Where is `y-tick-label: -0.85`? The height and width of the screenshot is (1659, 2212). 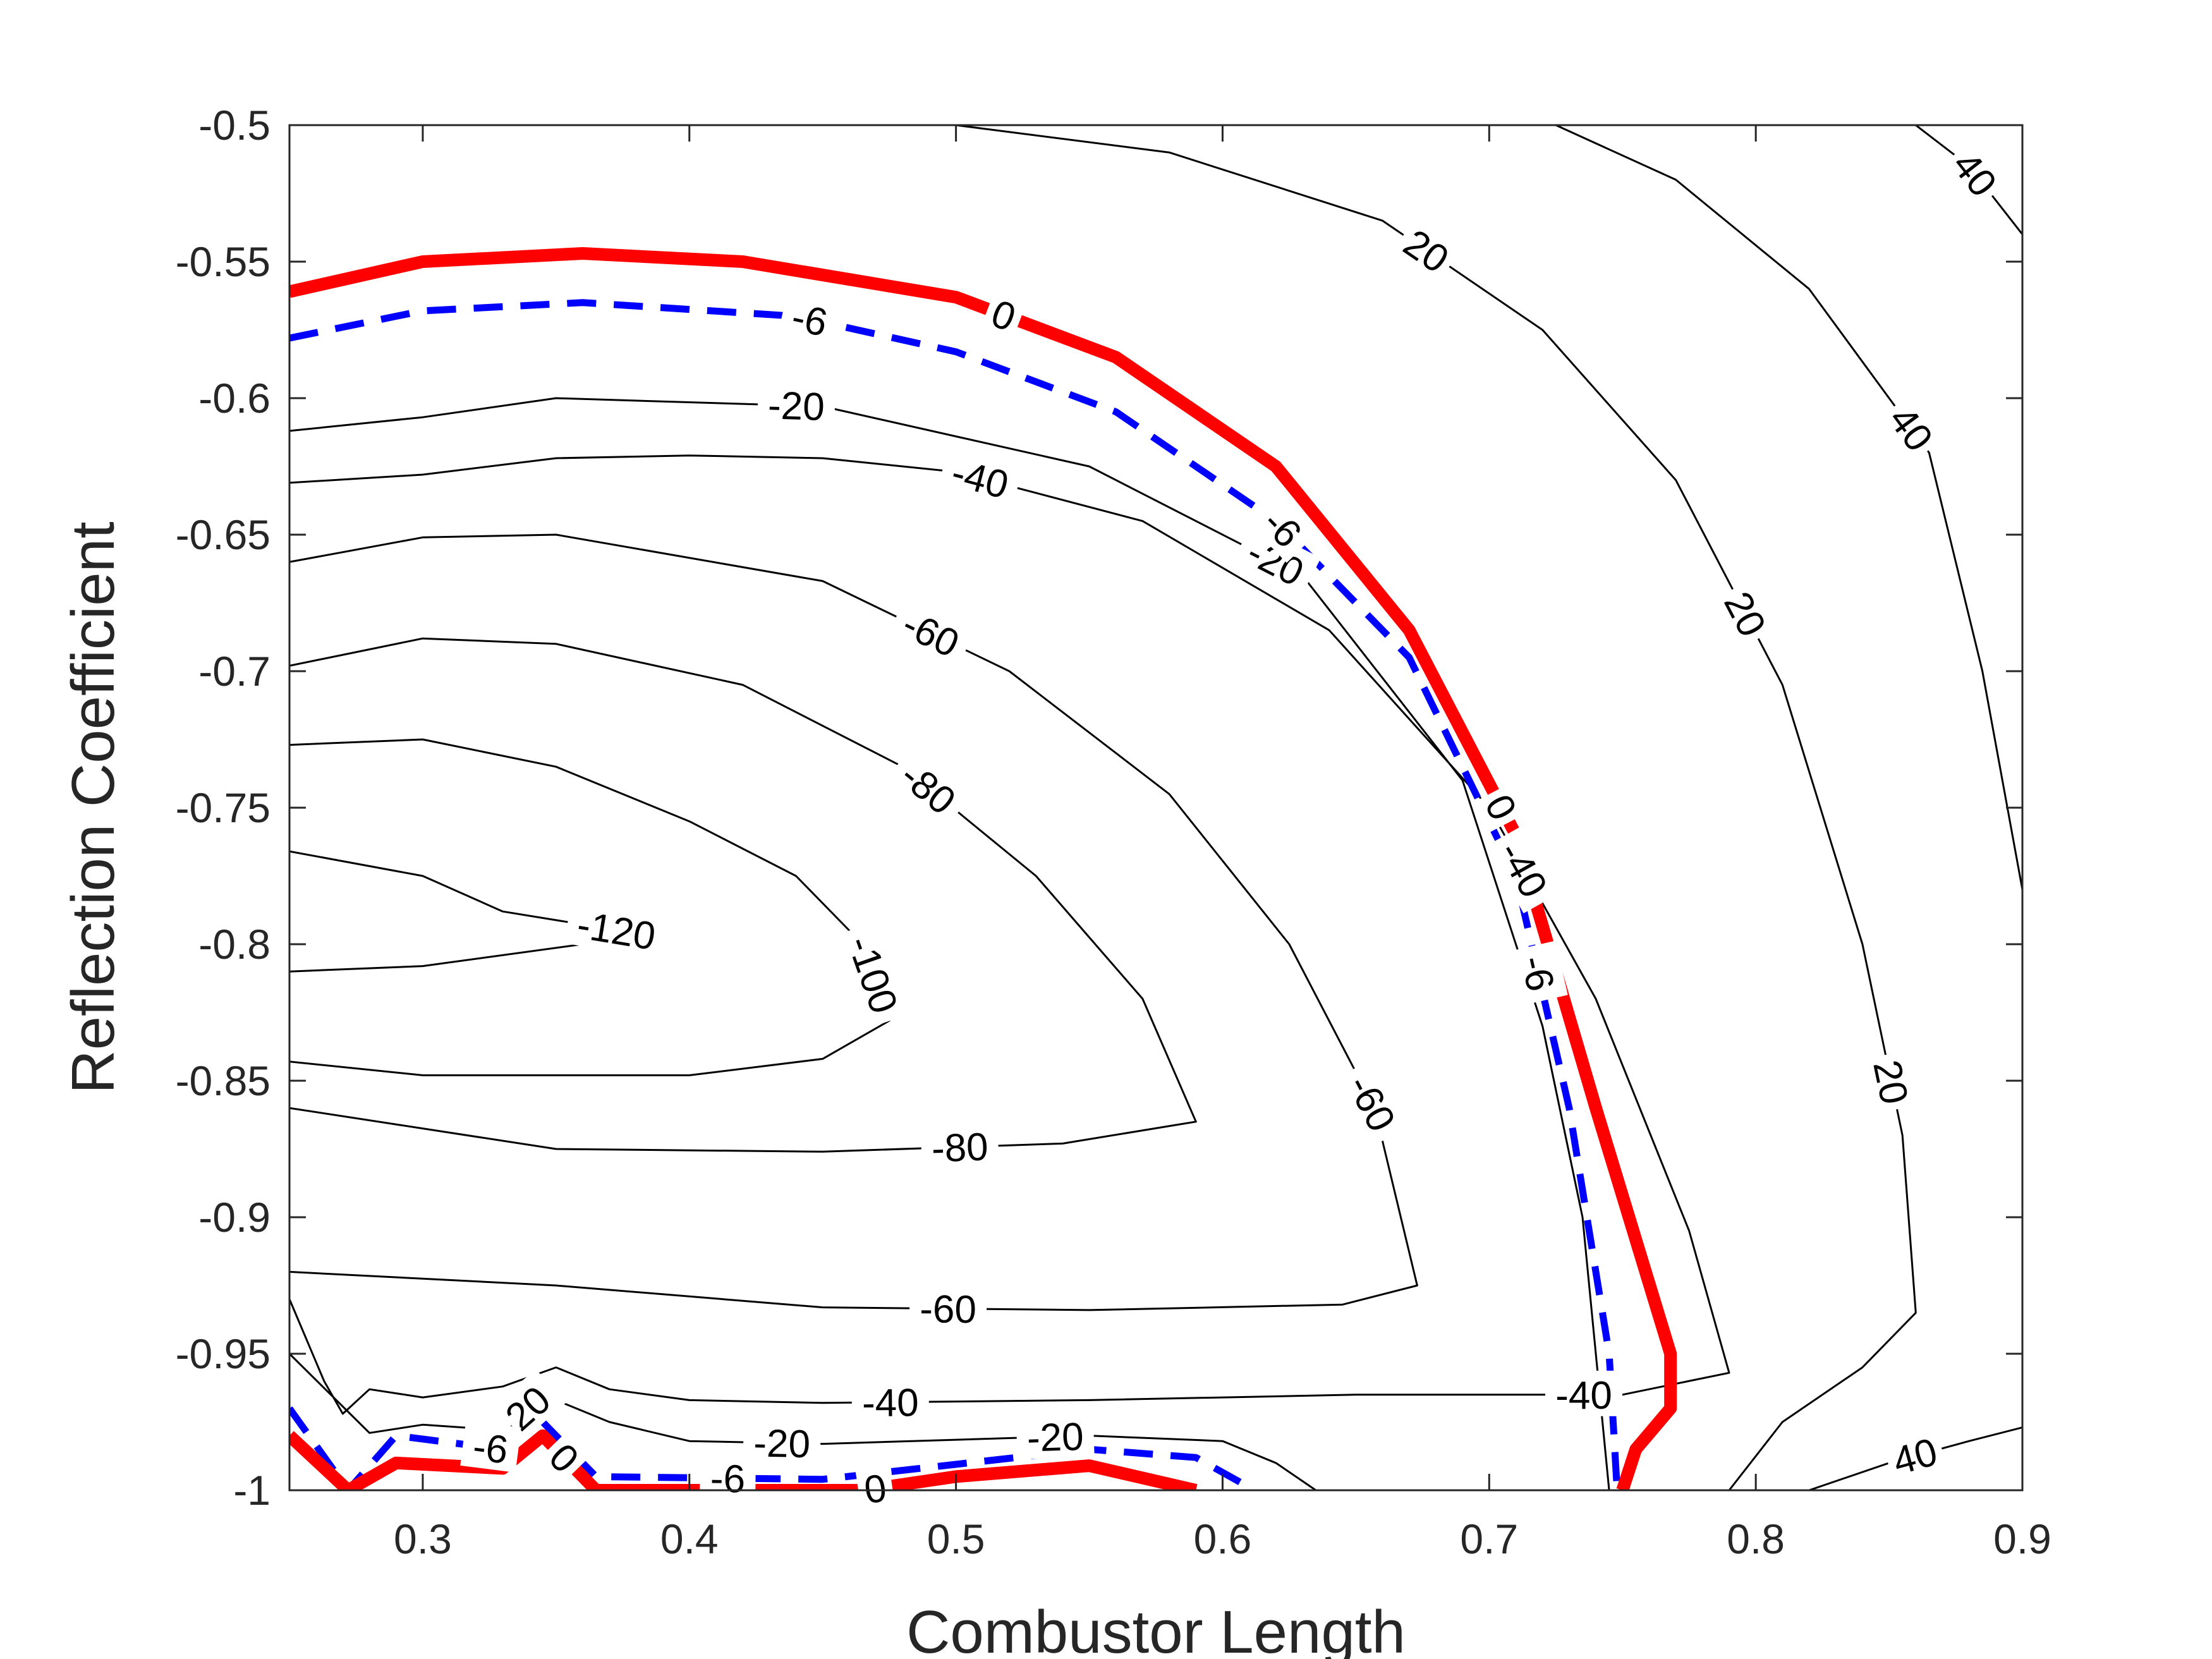
y-tick-label: -0.85 is located at coordinates (223, 1080).